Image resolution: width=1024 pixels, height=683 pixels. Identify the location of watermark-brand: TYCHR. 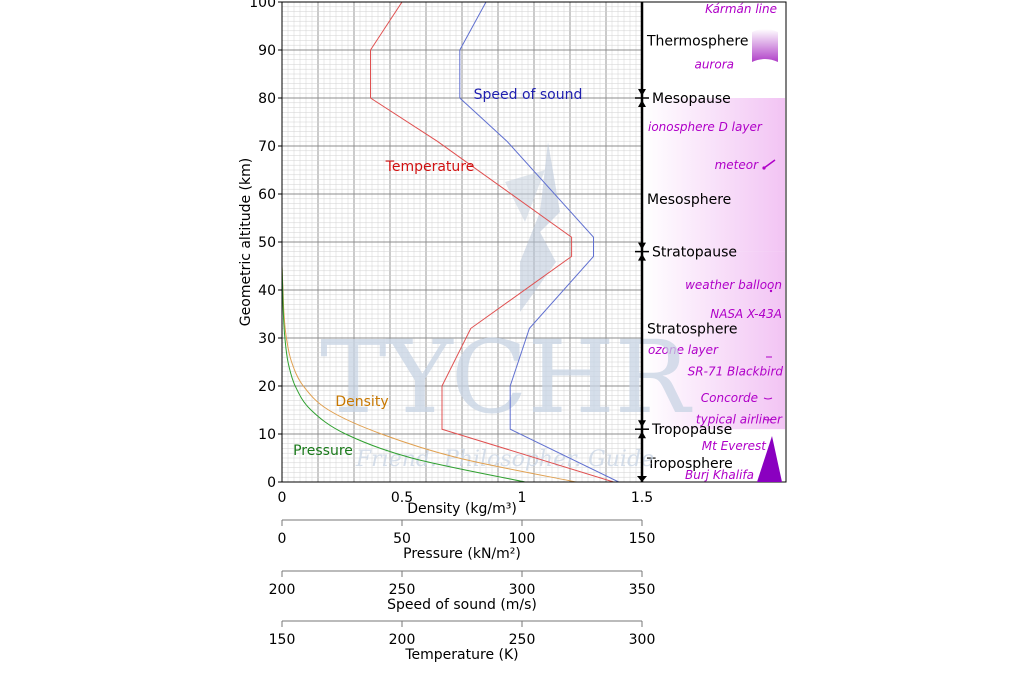
(506, 377).